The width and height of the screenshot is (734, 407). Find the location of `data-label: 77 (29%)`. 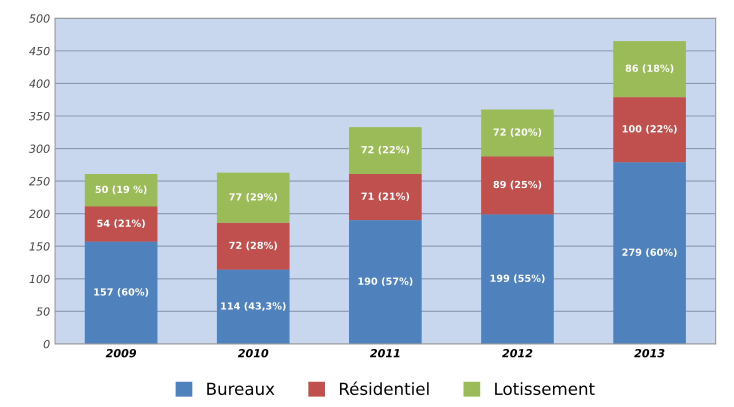

data-label: 77 (29%) is located at coordinates (253, 197).